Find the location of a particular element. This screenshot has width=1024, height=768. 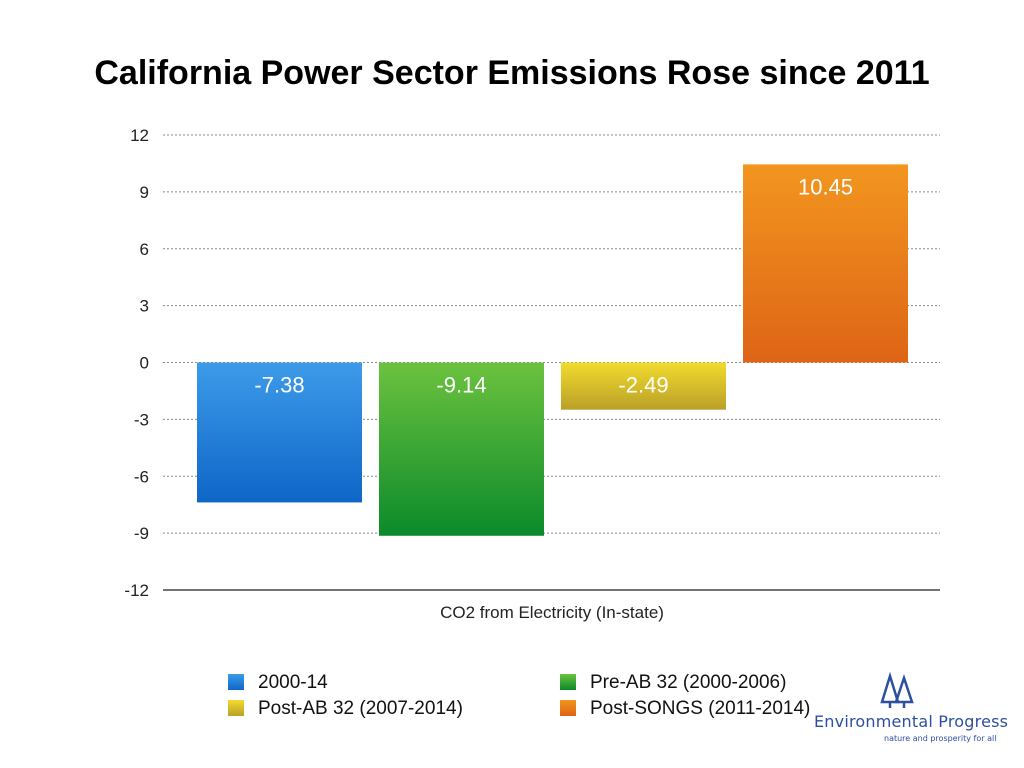

legend-label: 2000-14 is located at coordinates (293, 682).